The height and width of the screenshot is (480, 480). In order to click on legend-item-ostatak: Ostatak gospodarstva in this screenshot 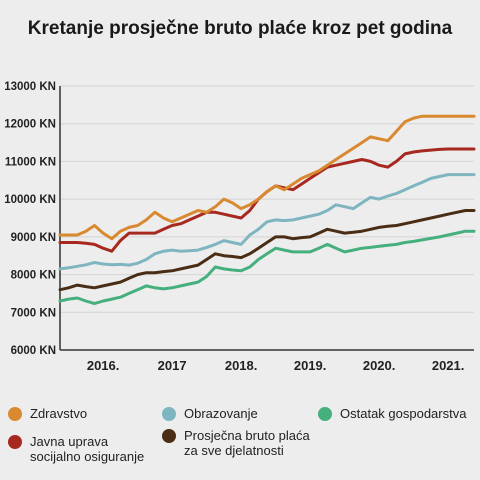, I will do `click(392, 413)`.